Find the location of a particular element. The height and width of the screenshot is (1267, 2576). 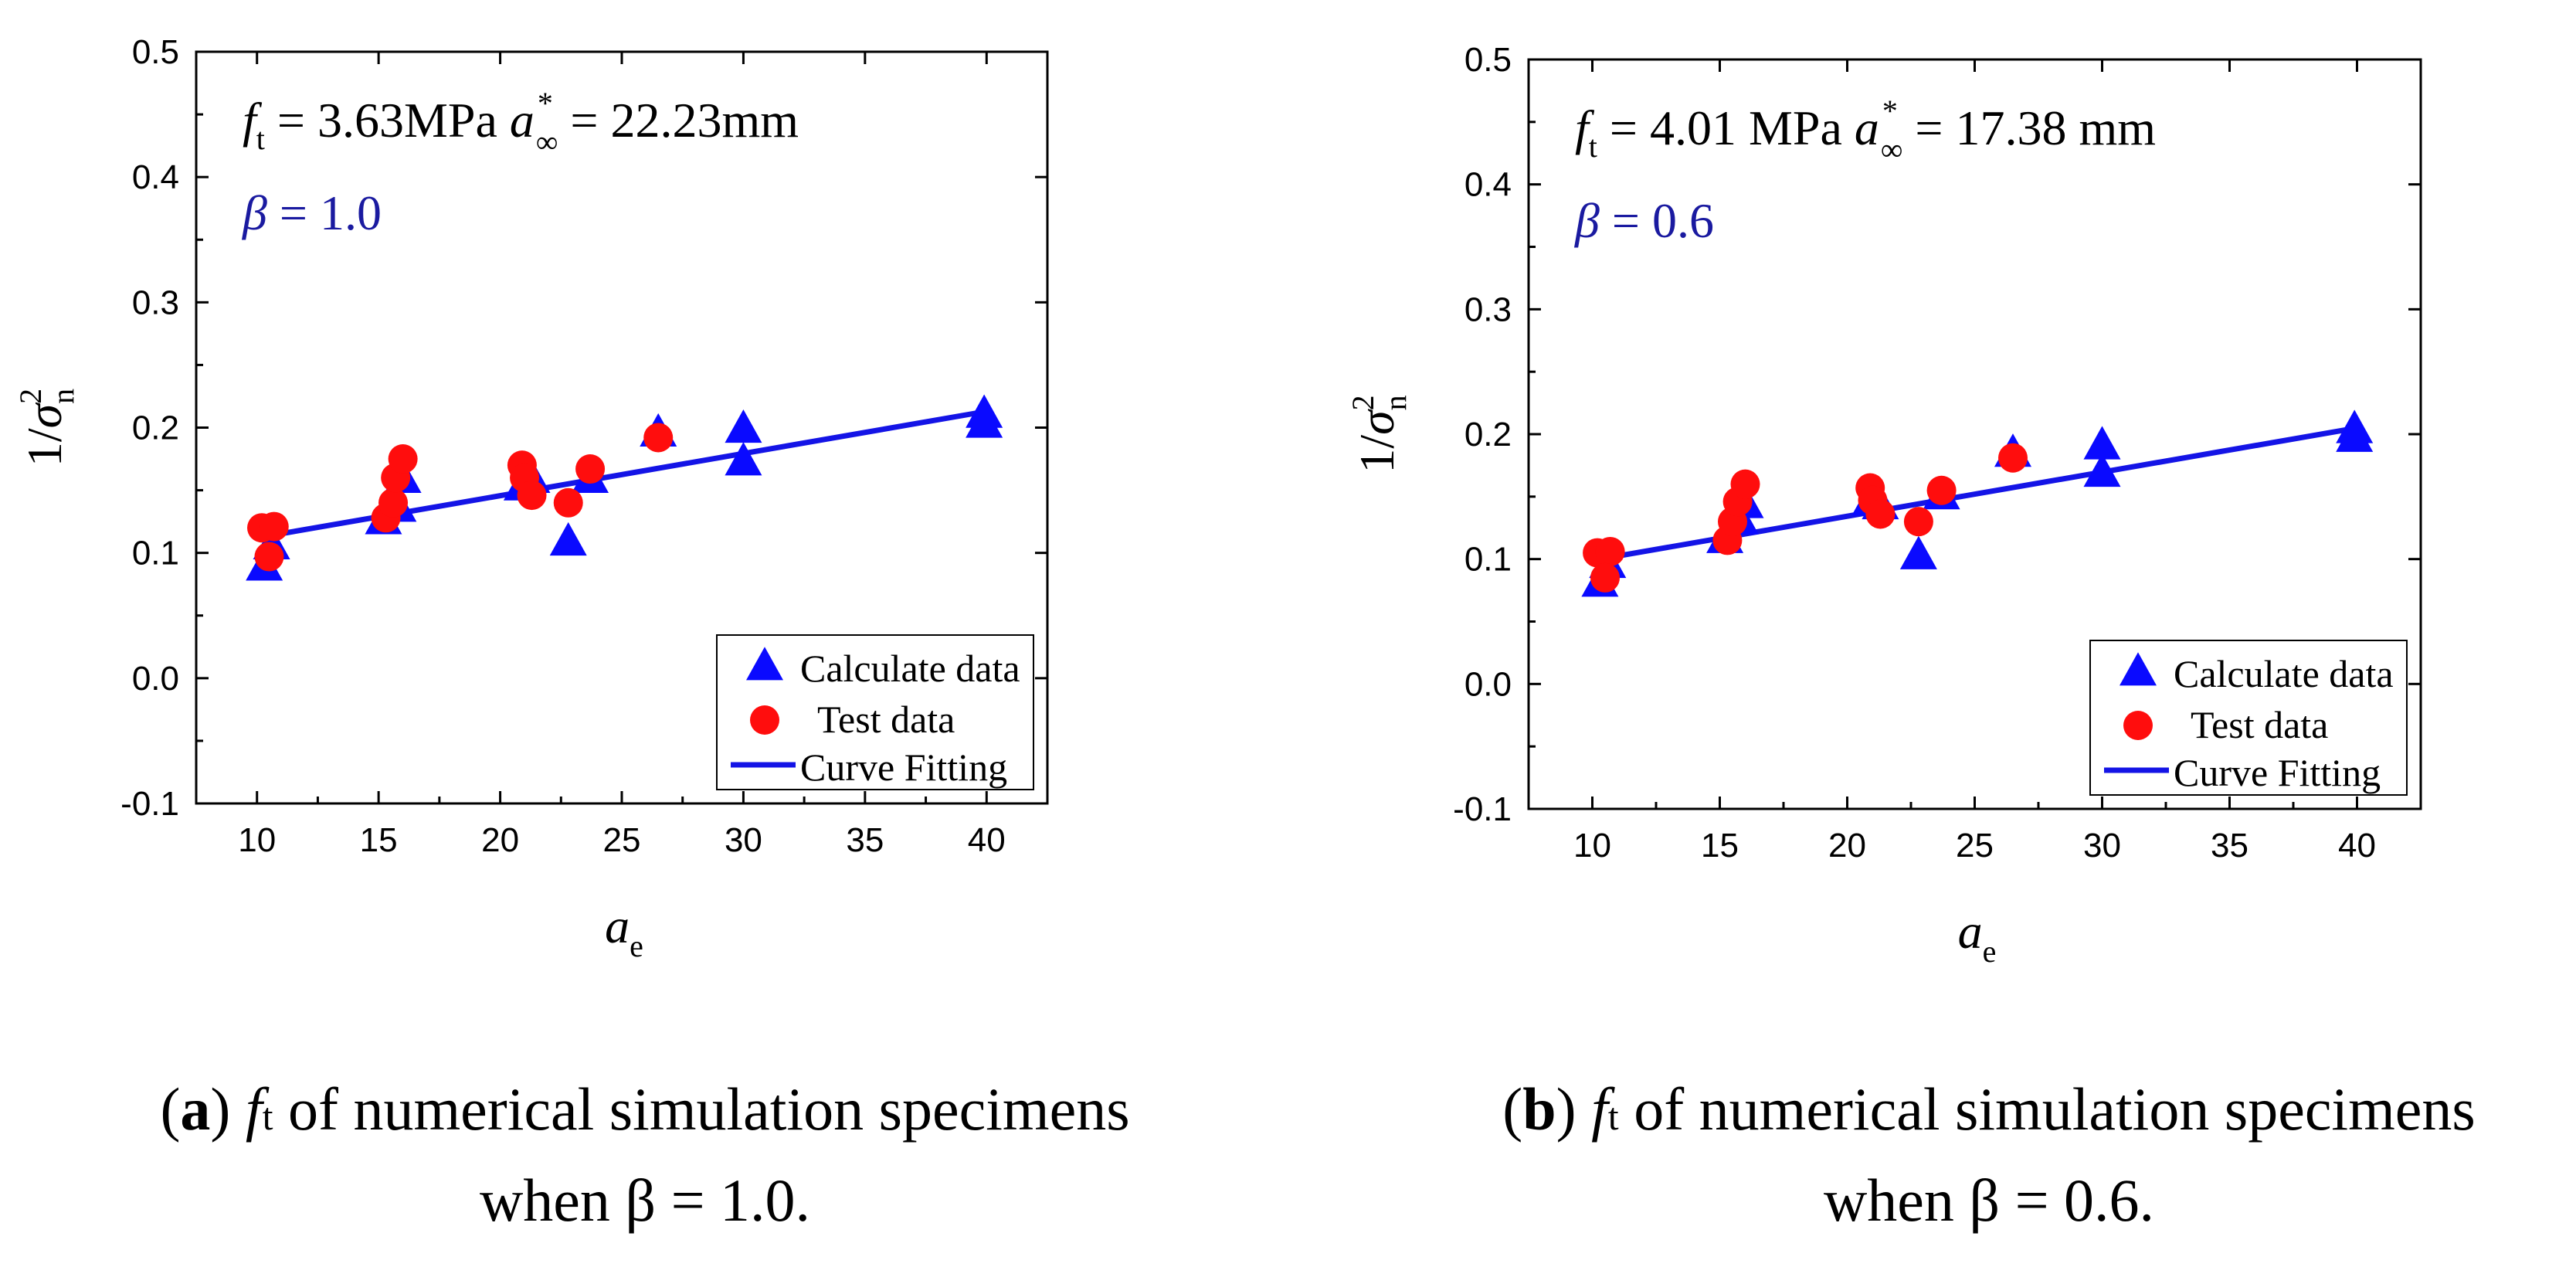

annotation-params: ft = 3.63MPa a * ∞ = 22.23mm is located at coordinates (521, 123).